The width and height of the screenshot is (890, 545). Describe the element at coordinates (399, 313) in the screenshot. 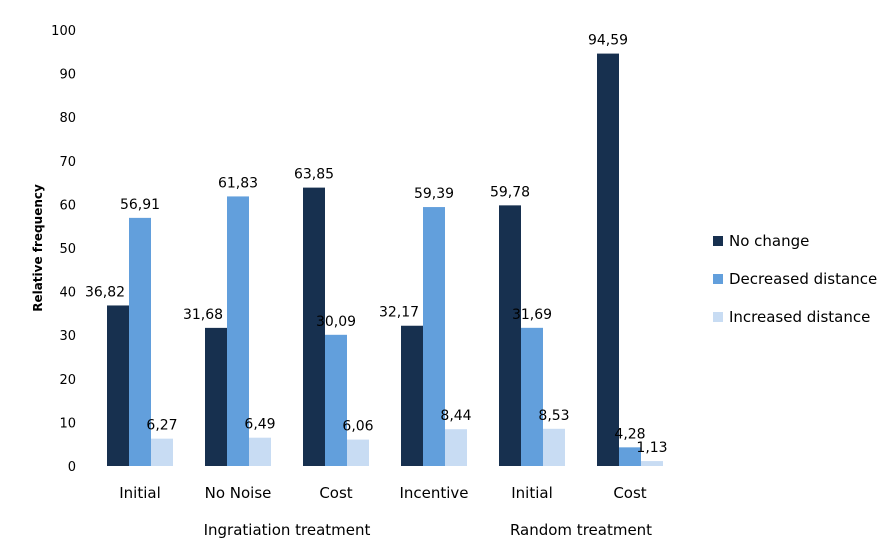

I see `data-label: 32,17` at that location.